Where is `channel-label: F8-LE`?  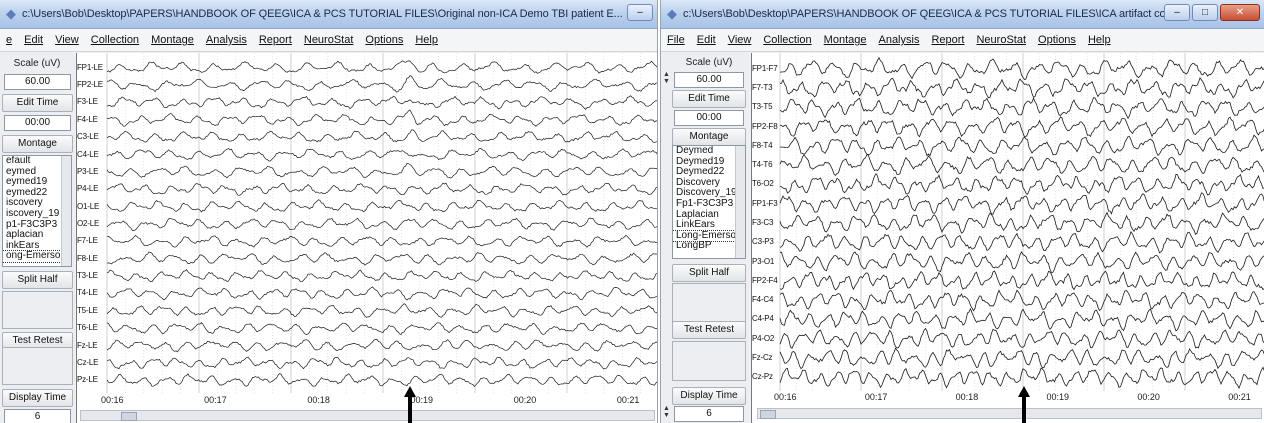
channel-label: F8-LE is located at coordinates (87, 258).